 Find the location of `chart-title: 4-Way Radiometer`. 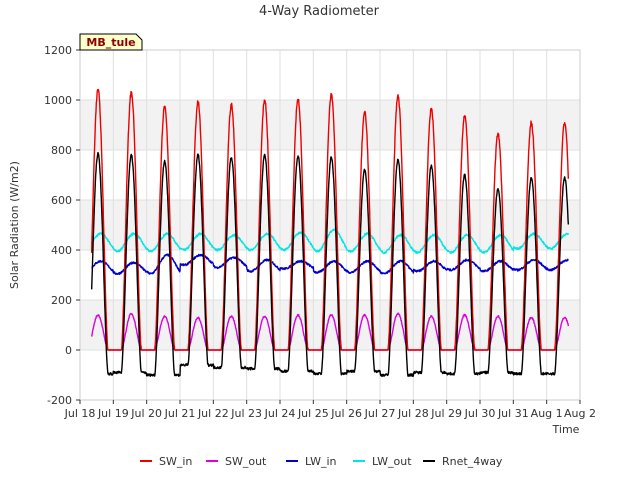

chart-title: 4-Way Radiometer is located at coordinates (319, 11).